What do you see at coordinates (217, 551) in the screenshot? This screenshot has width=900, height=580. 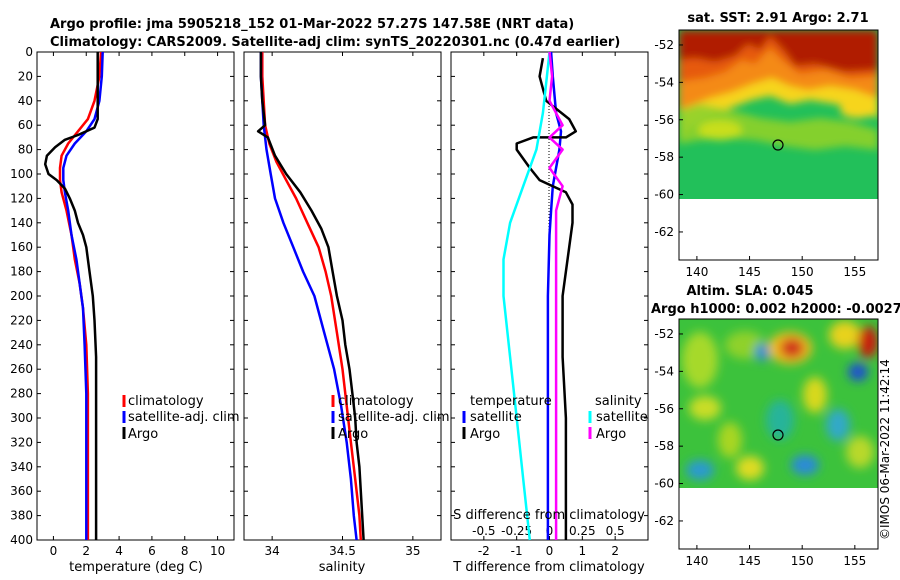 I see `x-tick-label: 10` at bounding box center [217, 551].